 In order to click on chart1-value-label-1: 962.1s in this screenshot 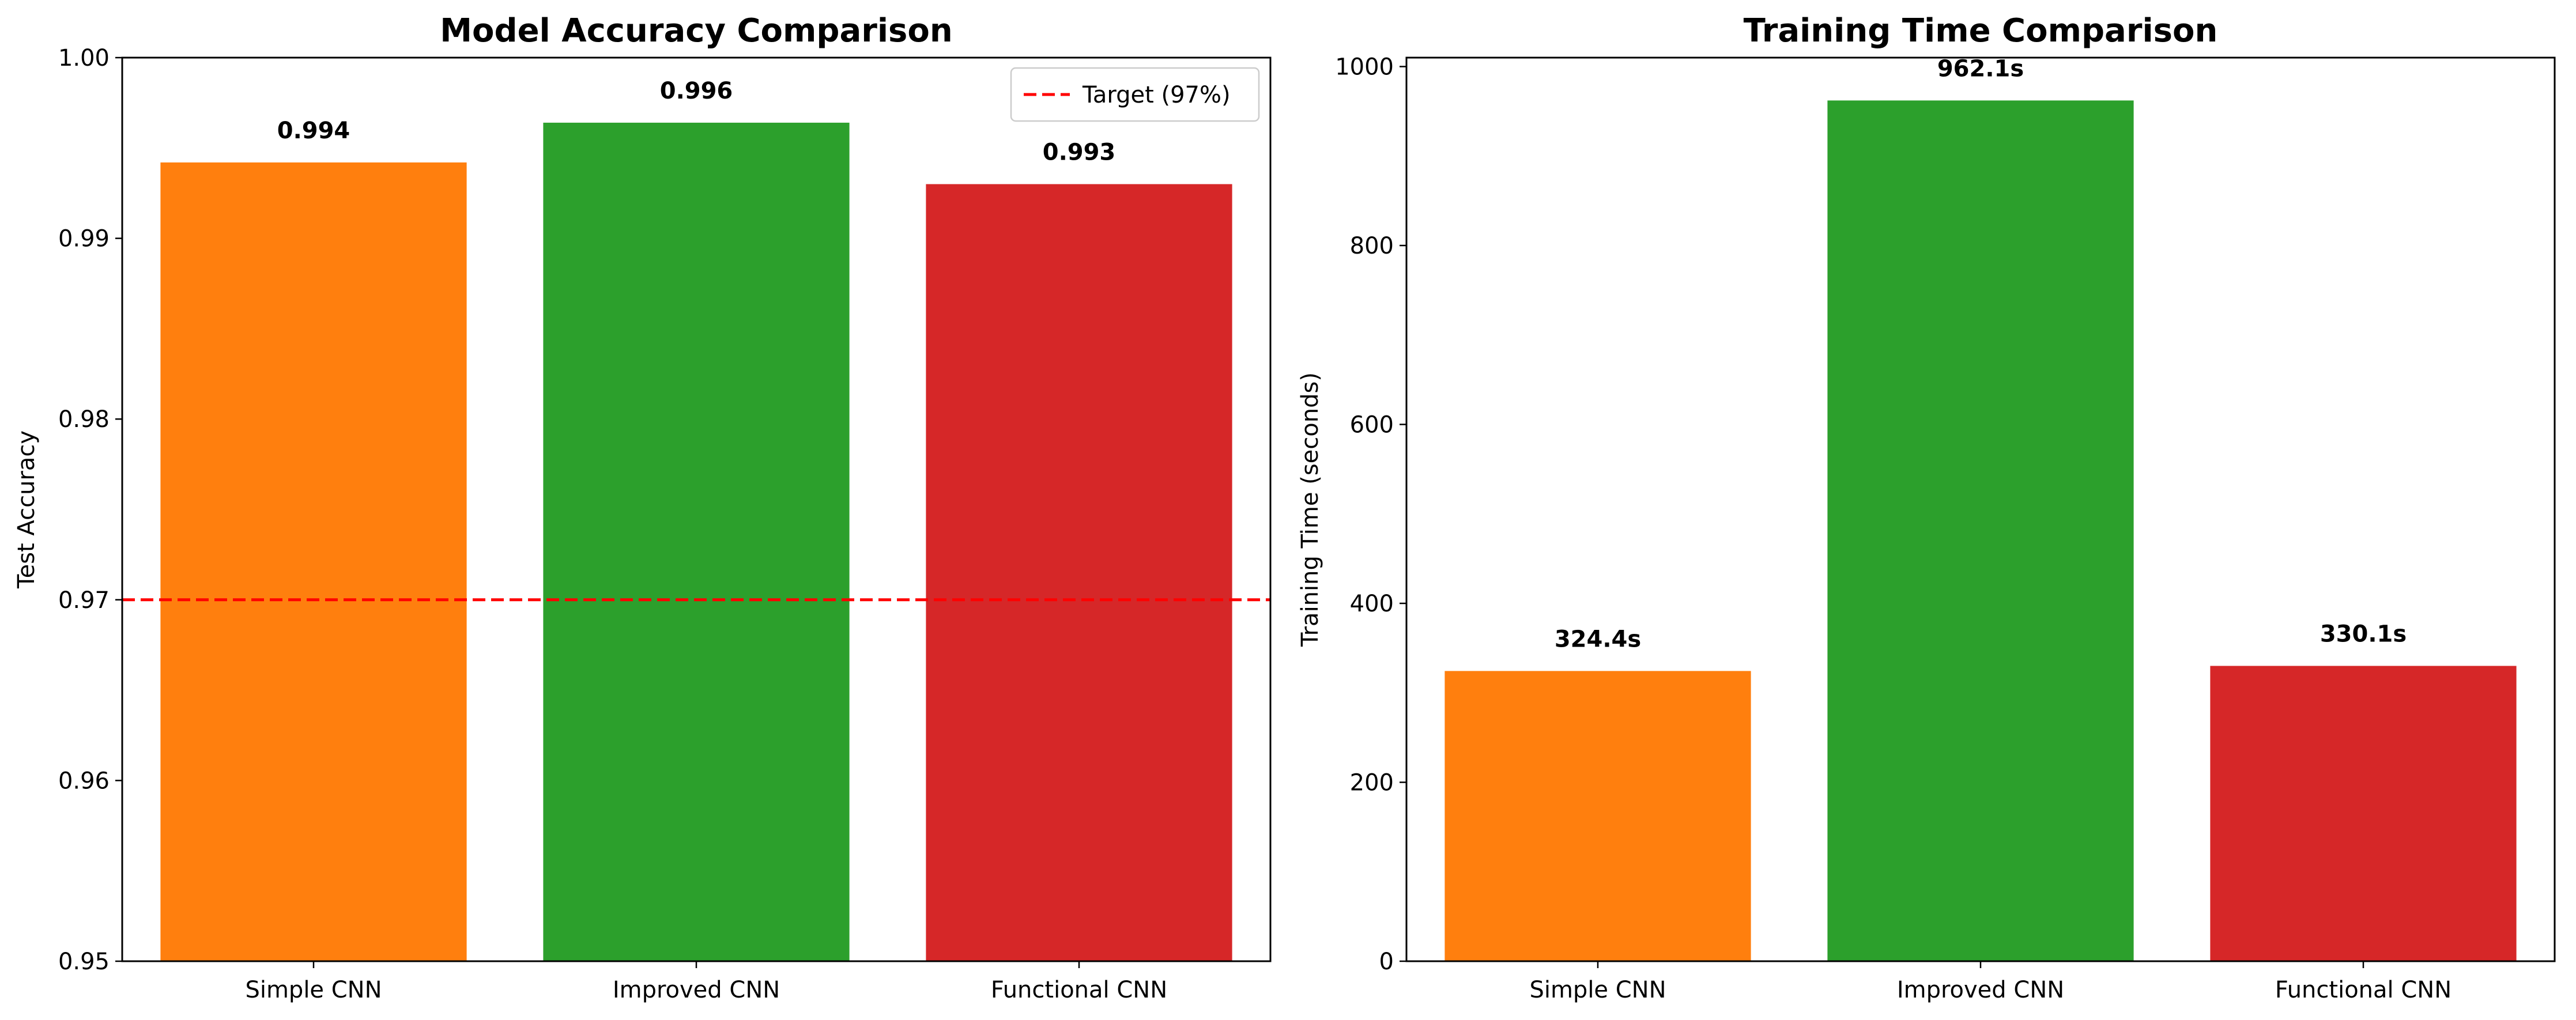, I will do `click(1980, 68)`.